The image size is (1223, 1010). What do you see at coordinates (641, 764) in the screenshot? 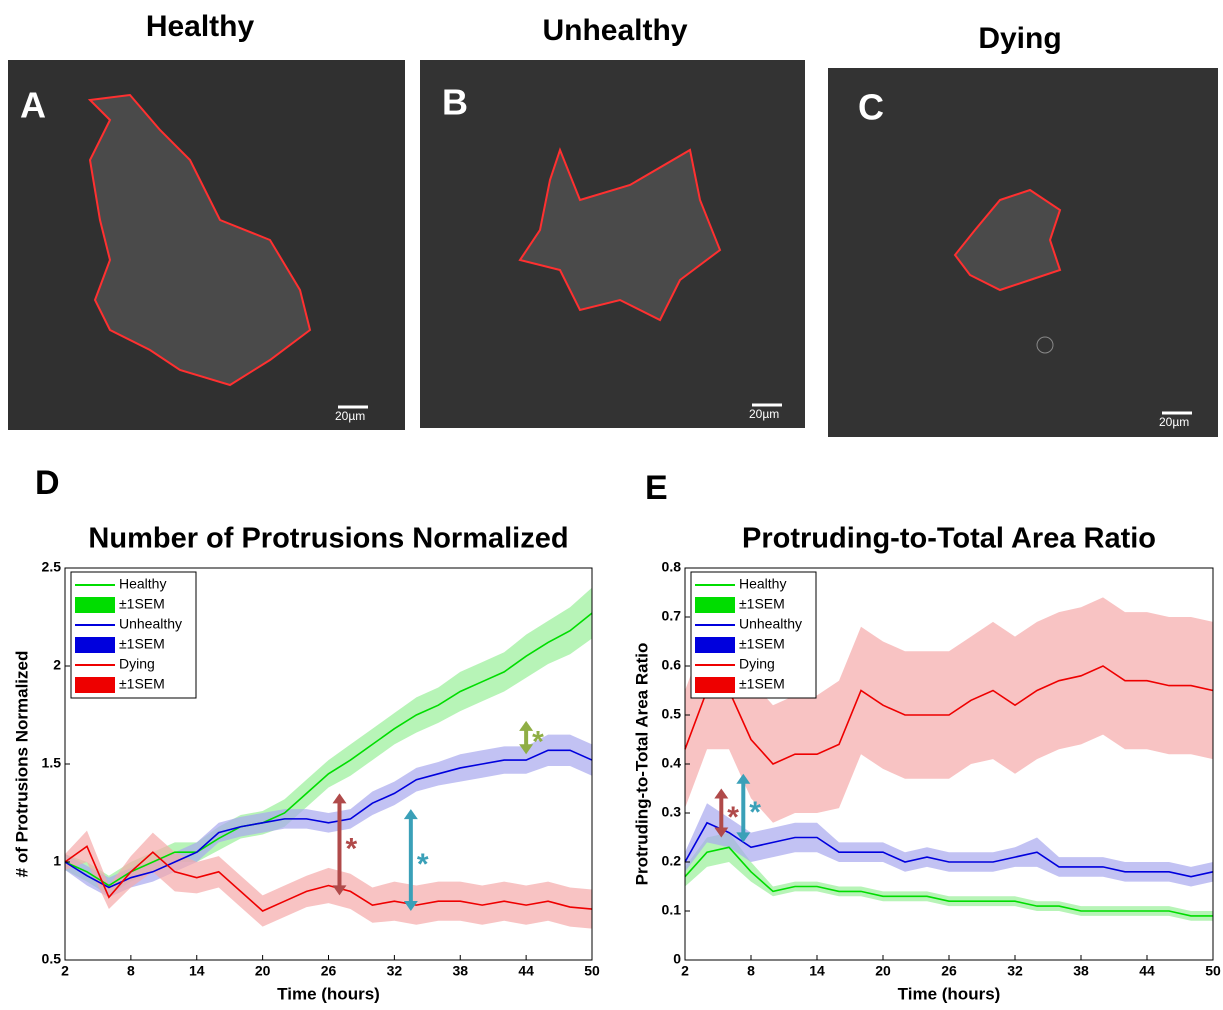
I see `y-axis-label: Protruding-to-Total Area Ratio` at bounding box center [641, 764].